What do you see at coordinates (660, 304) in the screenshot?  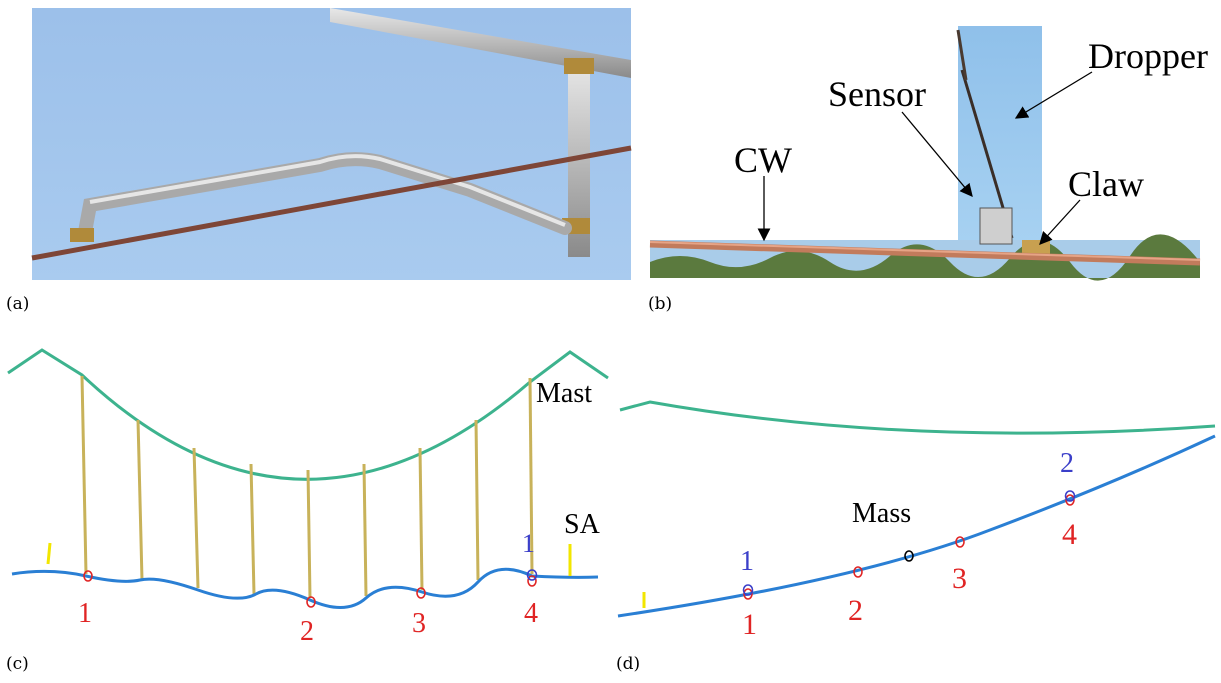 I see `caption-b: (b)` at bounding box center [660, 304].